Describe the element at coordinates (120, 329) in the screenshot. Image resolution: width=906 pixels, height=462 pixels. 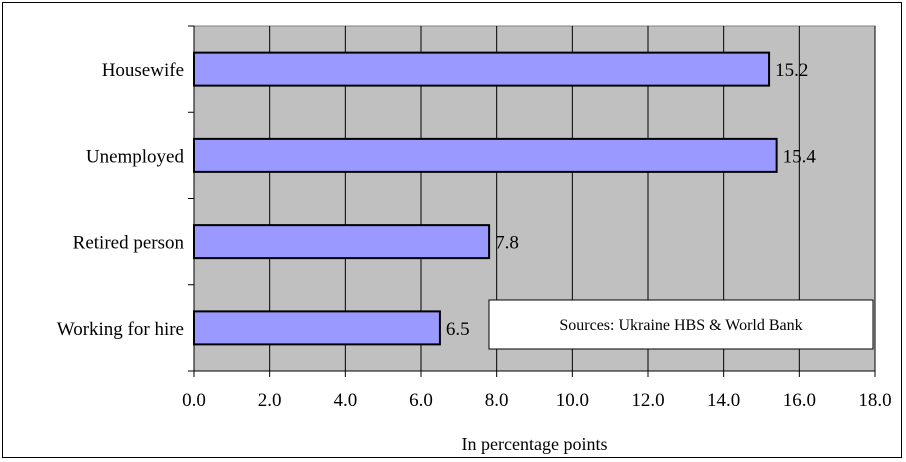
I see `category-label: Working for hire` at that location.